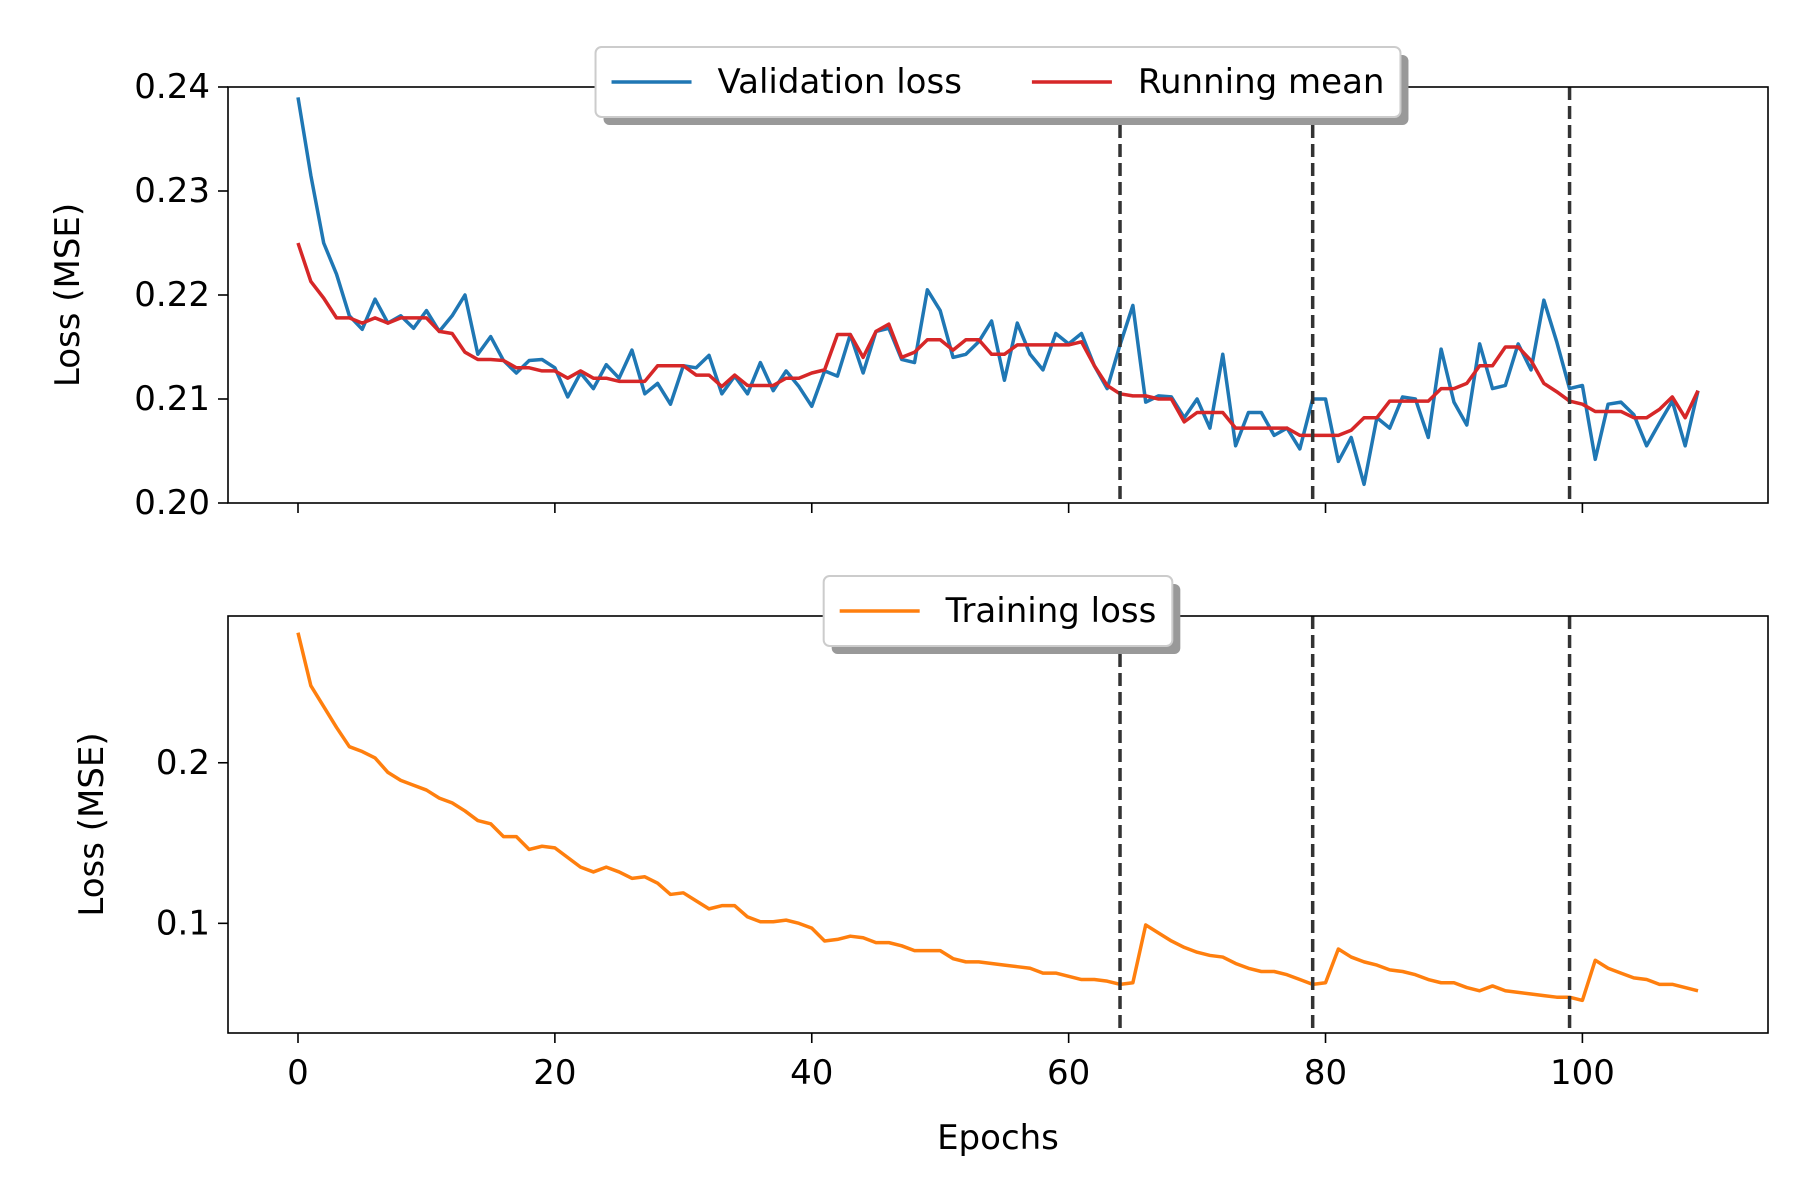 Image resolution: width=1800 pixels, height=1200 pixels. Describe the element at coordinates (172, 87) in the screenshot. I see `y-tick-label: 0.24` at that location.